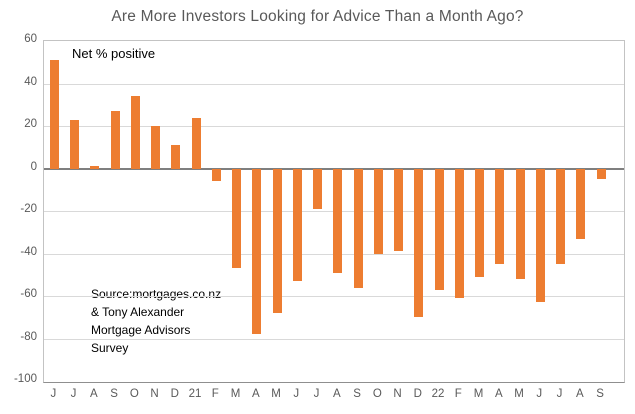 This screenshot has width=635, height=414. I want to click on y-tick-label: -20, so click(28, 209).